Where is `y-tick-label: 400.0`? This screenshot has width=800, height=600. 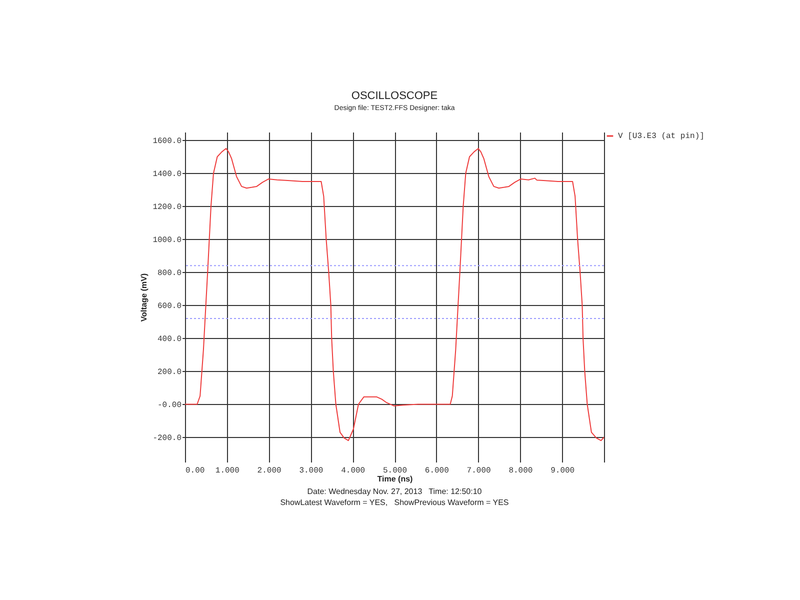
y-tick-label: 400.0 is located at coordinates (169, 339).